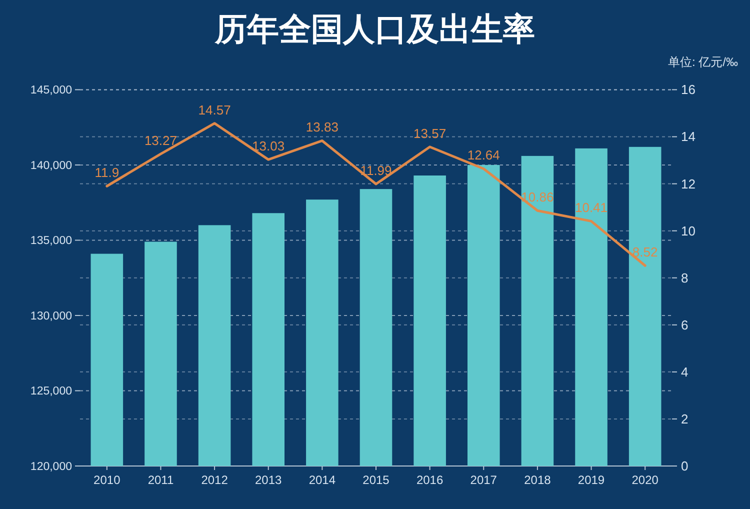  What do you see at coordinates (688, 90) in the screenshot?
I see `y2-tick-label: 16` at bounding box center [688, 90].